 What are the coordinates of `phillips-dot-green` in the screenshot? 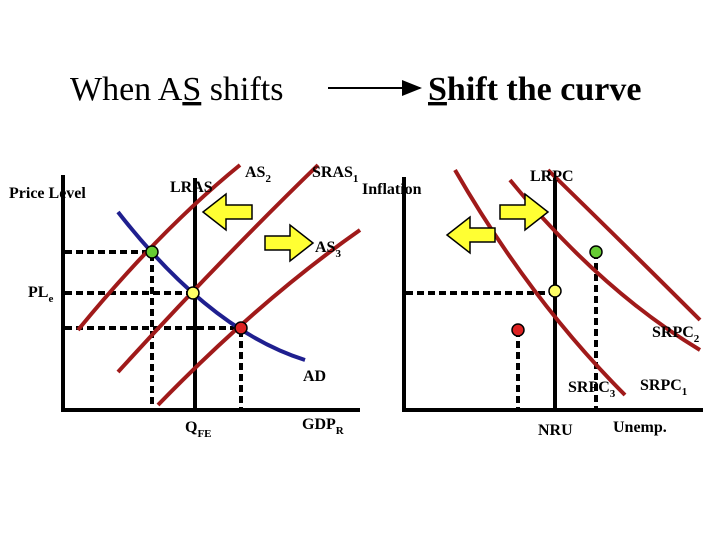 It's located at (596, 252).